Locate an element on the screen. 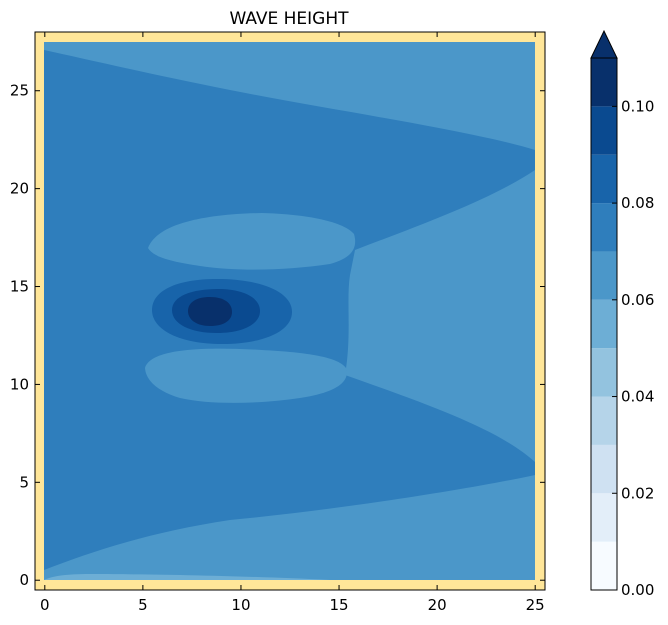 This screenshot has width=668, height=625. x-tick-label: 25 is located at coordinates (535, 605).